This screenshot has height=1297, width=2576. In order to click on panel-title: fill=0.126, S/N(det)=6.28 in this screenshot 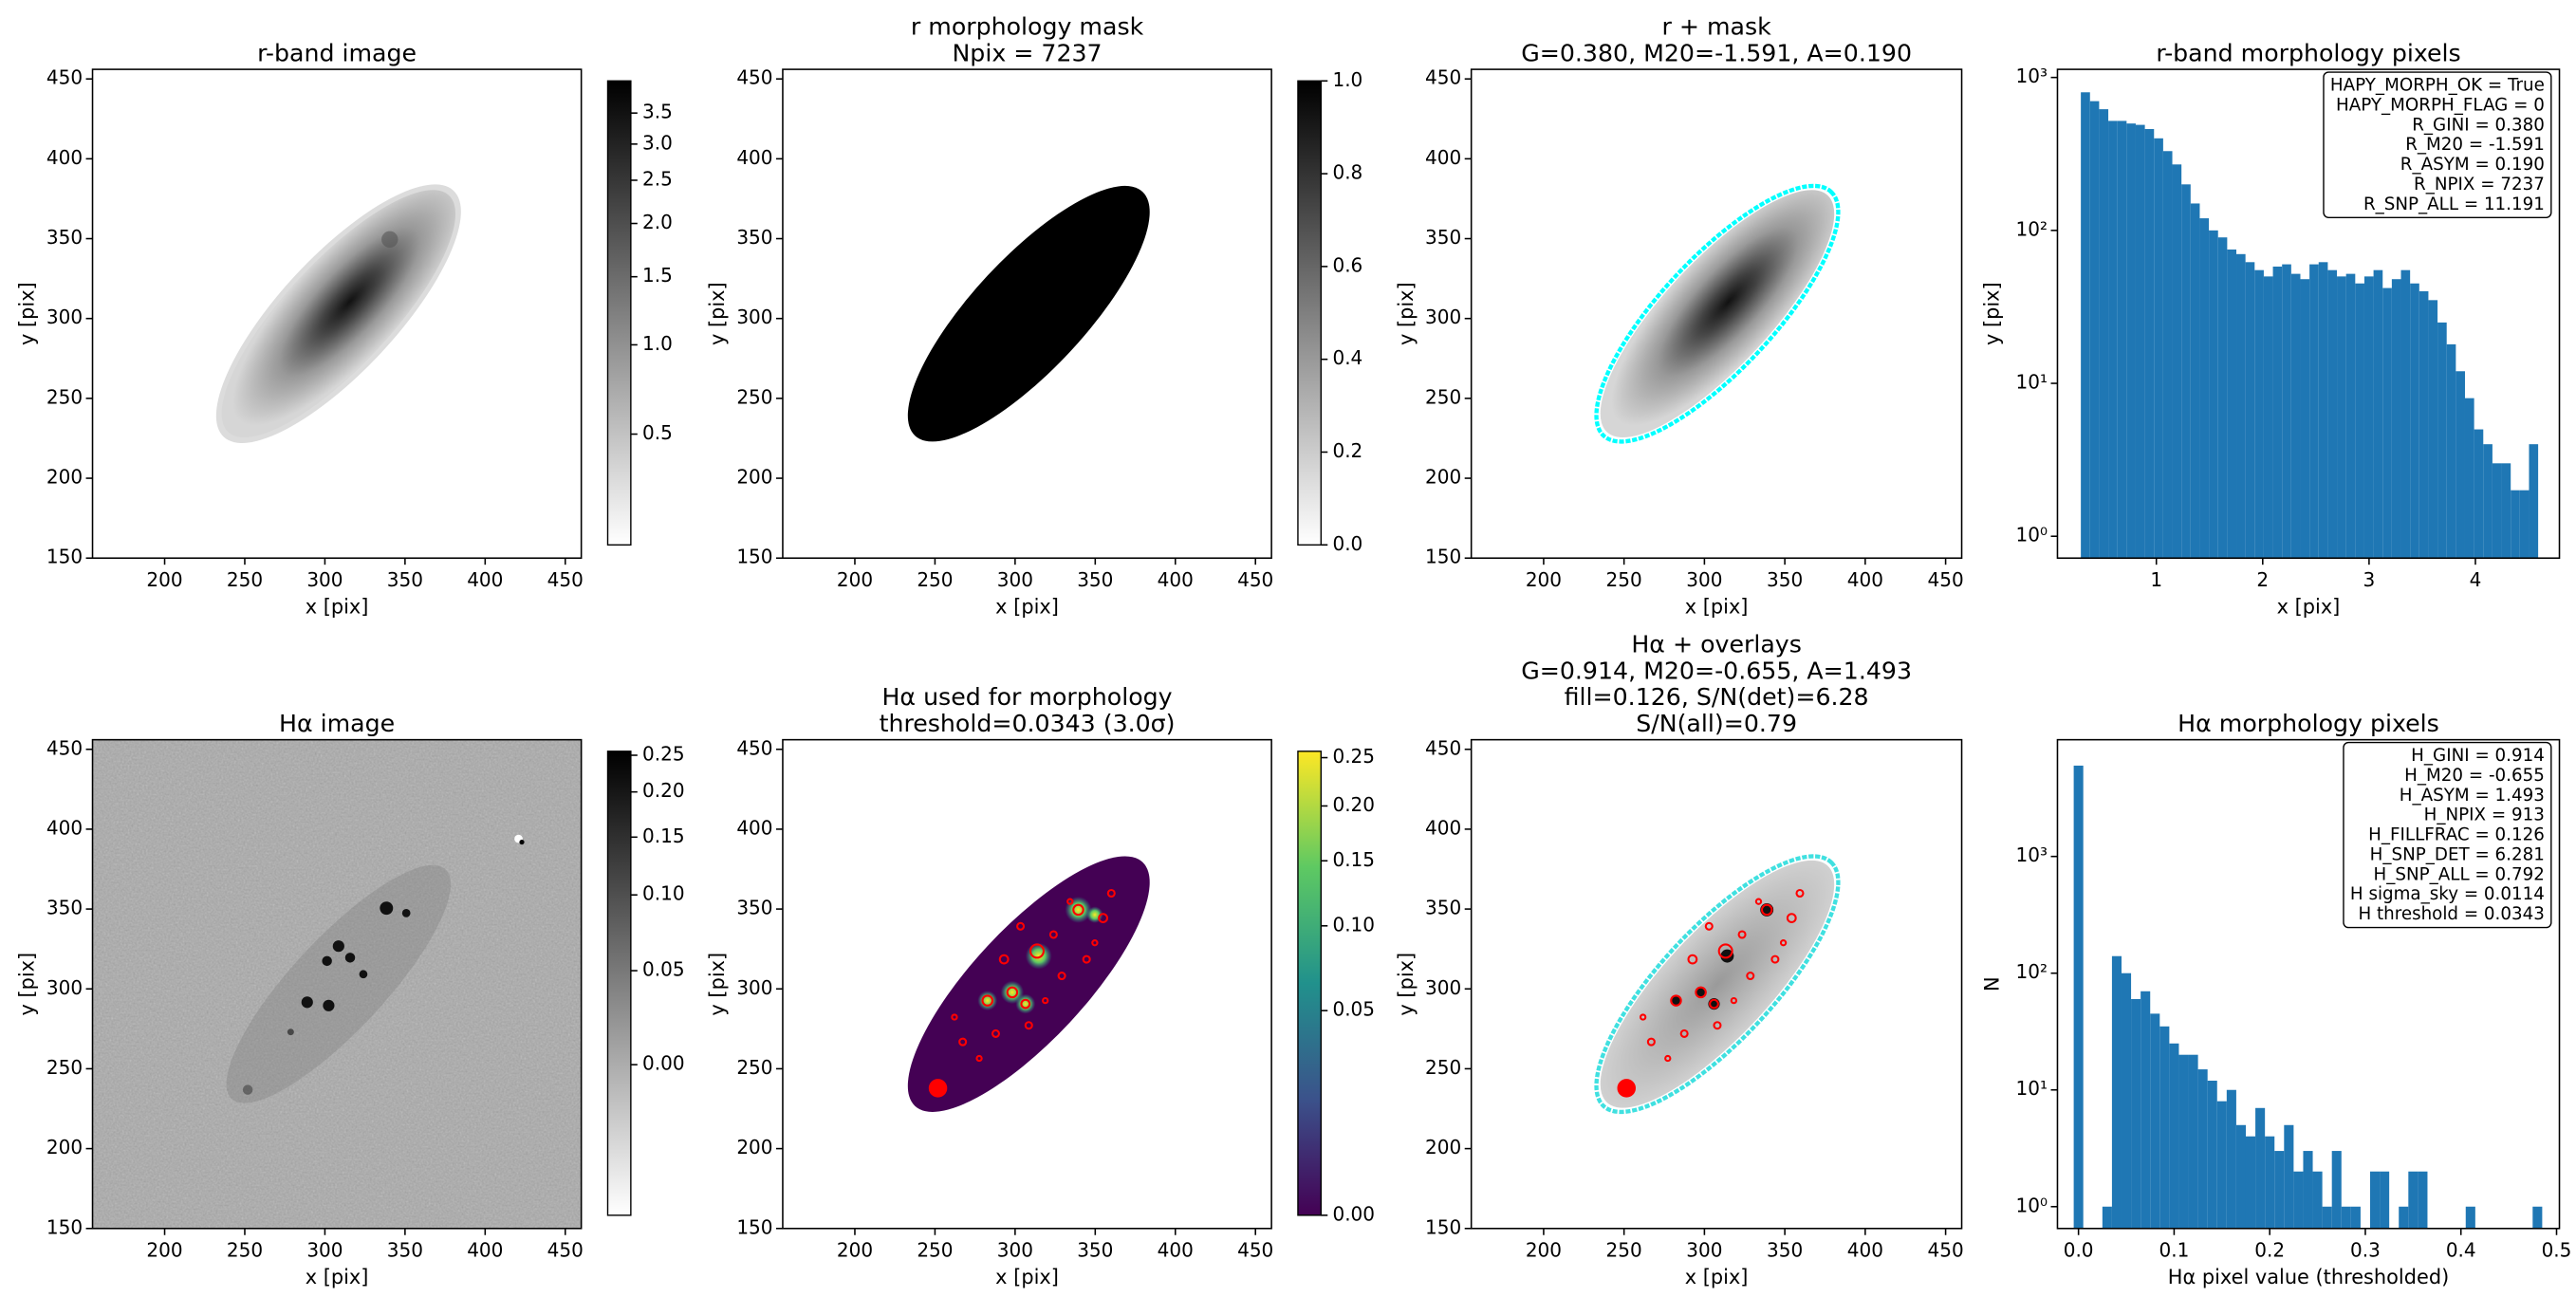, I will do `click(1717, 697)`.